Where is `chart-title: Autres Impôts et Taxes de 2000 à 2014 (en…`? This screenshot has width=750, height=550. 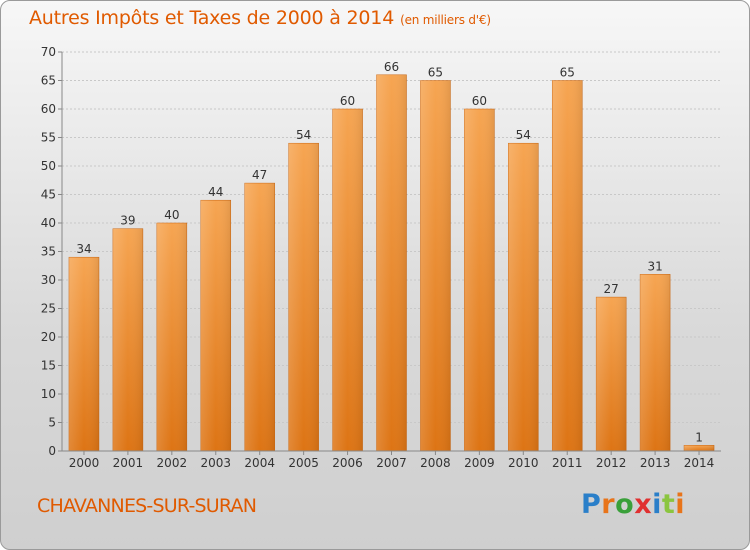 chart-title: Autres Impôts et Taxes de 2000 à 2014 (en… is located at coordinates (260, 18).